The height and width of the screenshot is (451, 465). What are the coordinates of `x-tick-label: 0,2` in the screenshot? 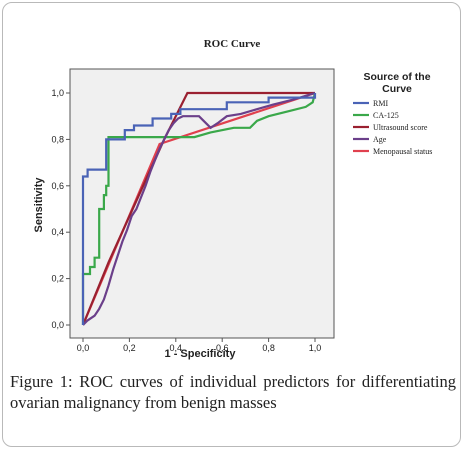 It's located at (129, 348).